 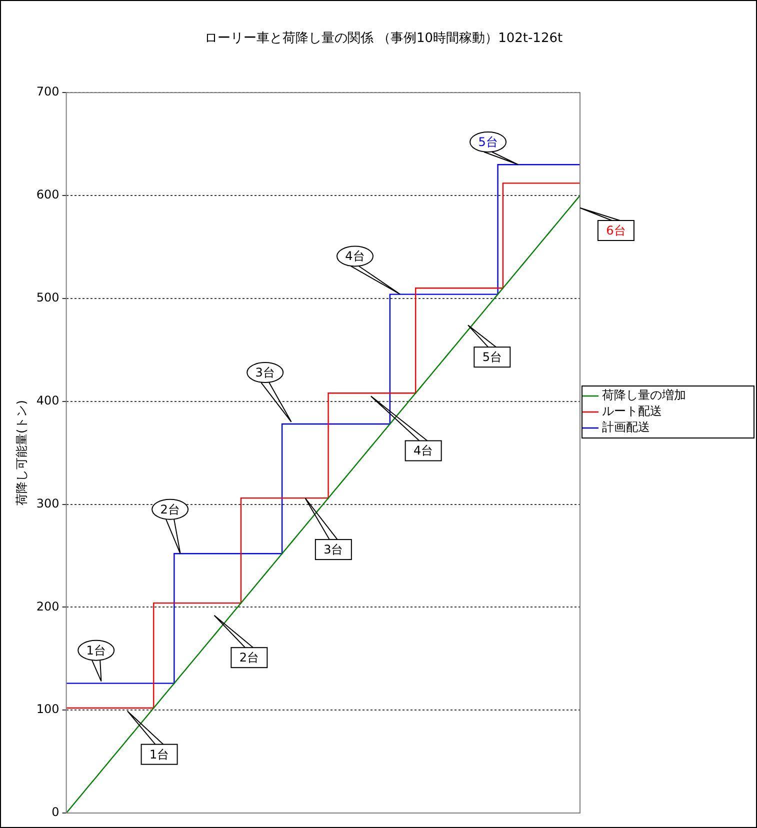 I want to click on y-axis-title: 荷降し可能量(トン), so click(x=21, y=453).